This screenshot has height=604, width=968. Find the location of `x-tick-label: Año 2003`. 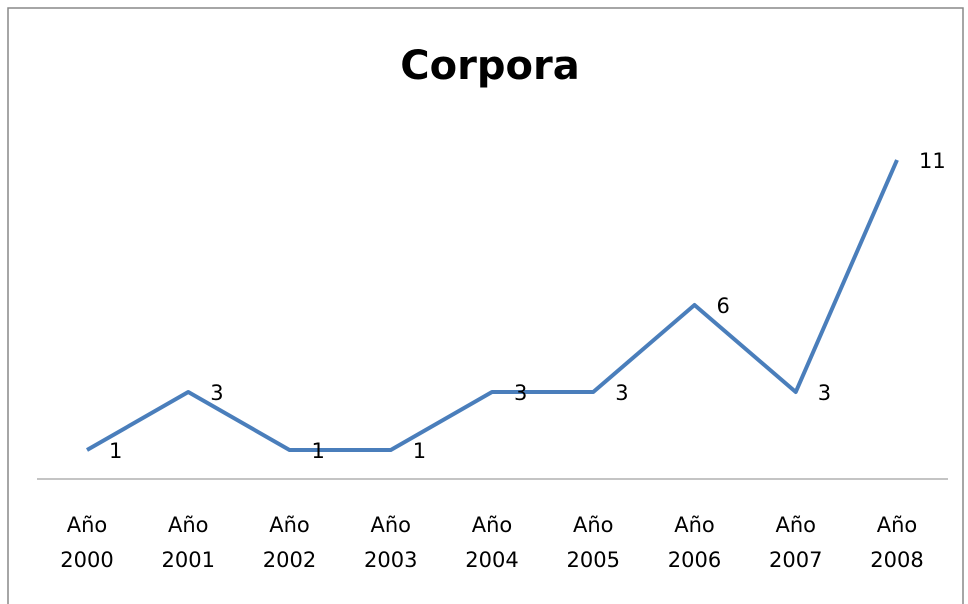

x-tick-label: Año 2003 is located at coordinates (391, 542).